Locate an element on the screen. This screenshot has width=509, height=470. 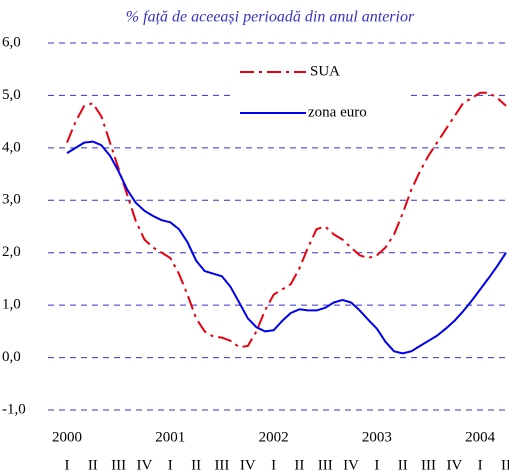
y-tick-label: 2,0 is located at coordinates (11, 252).